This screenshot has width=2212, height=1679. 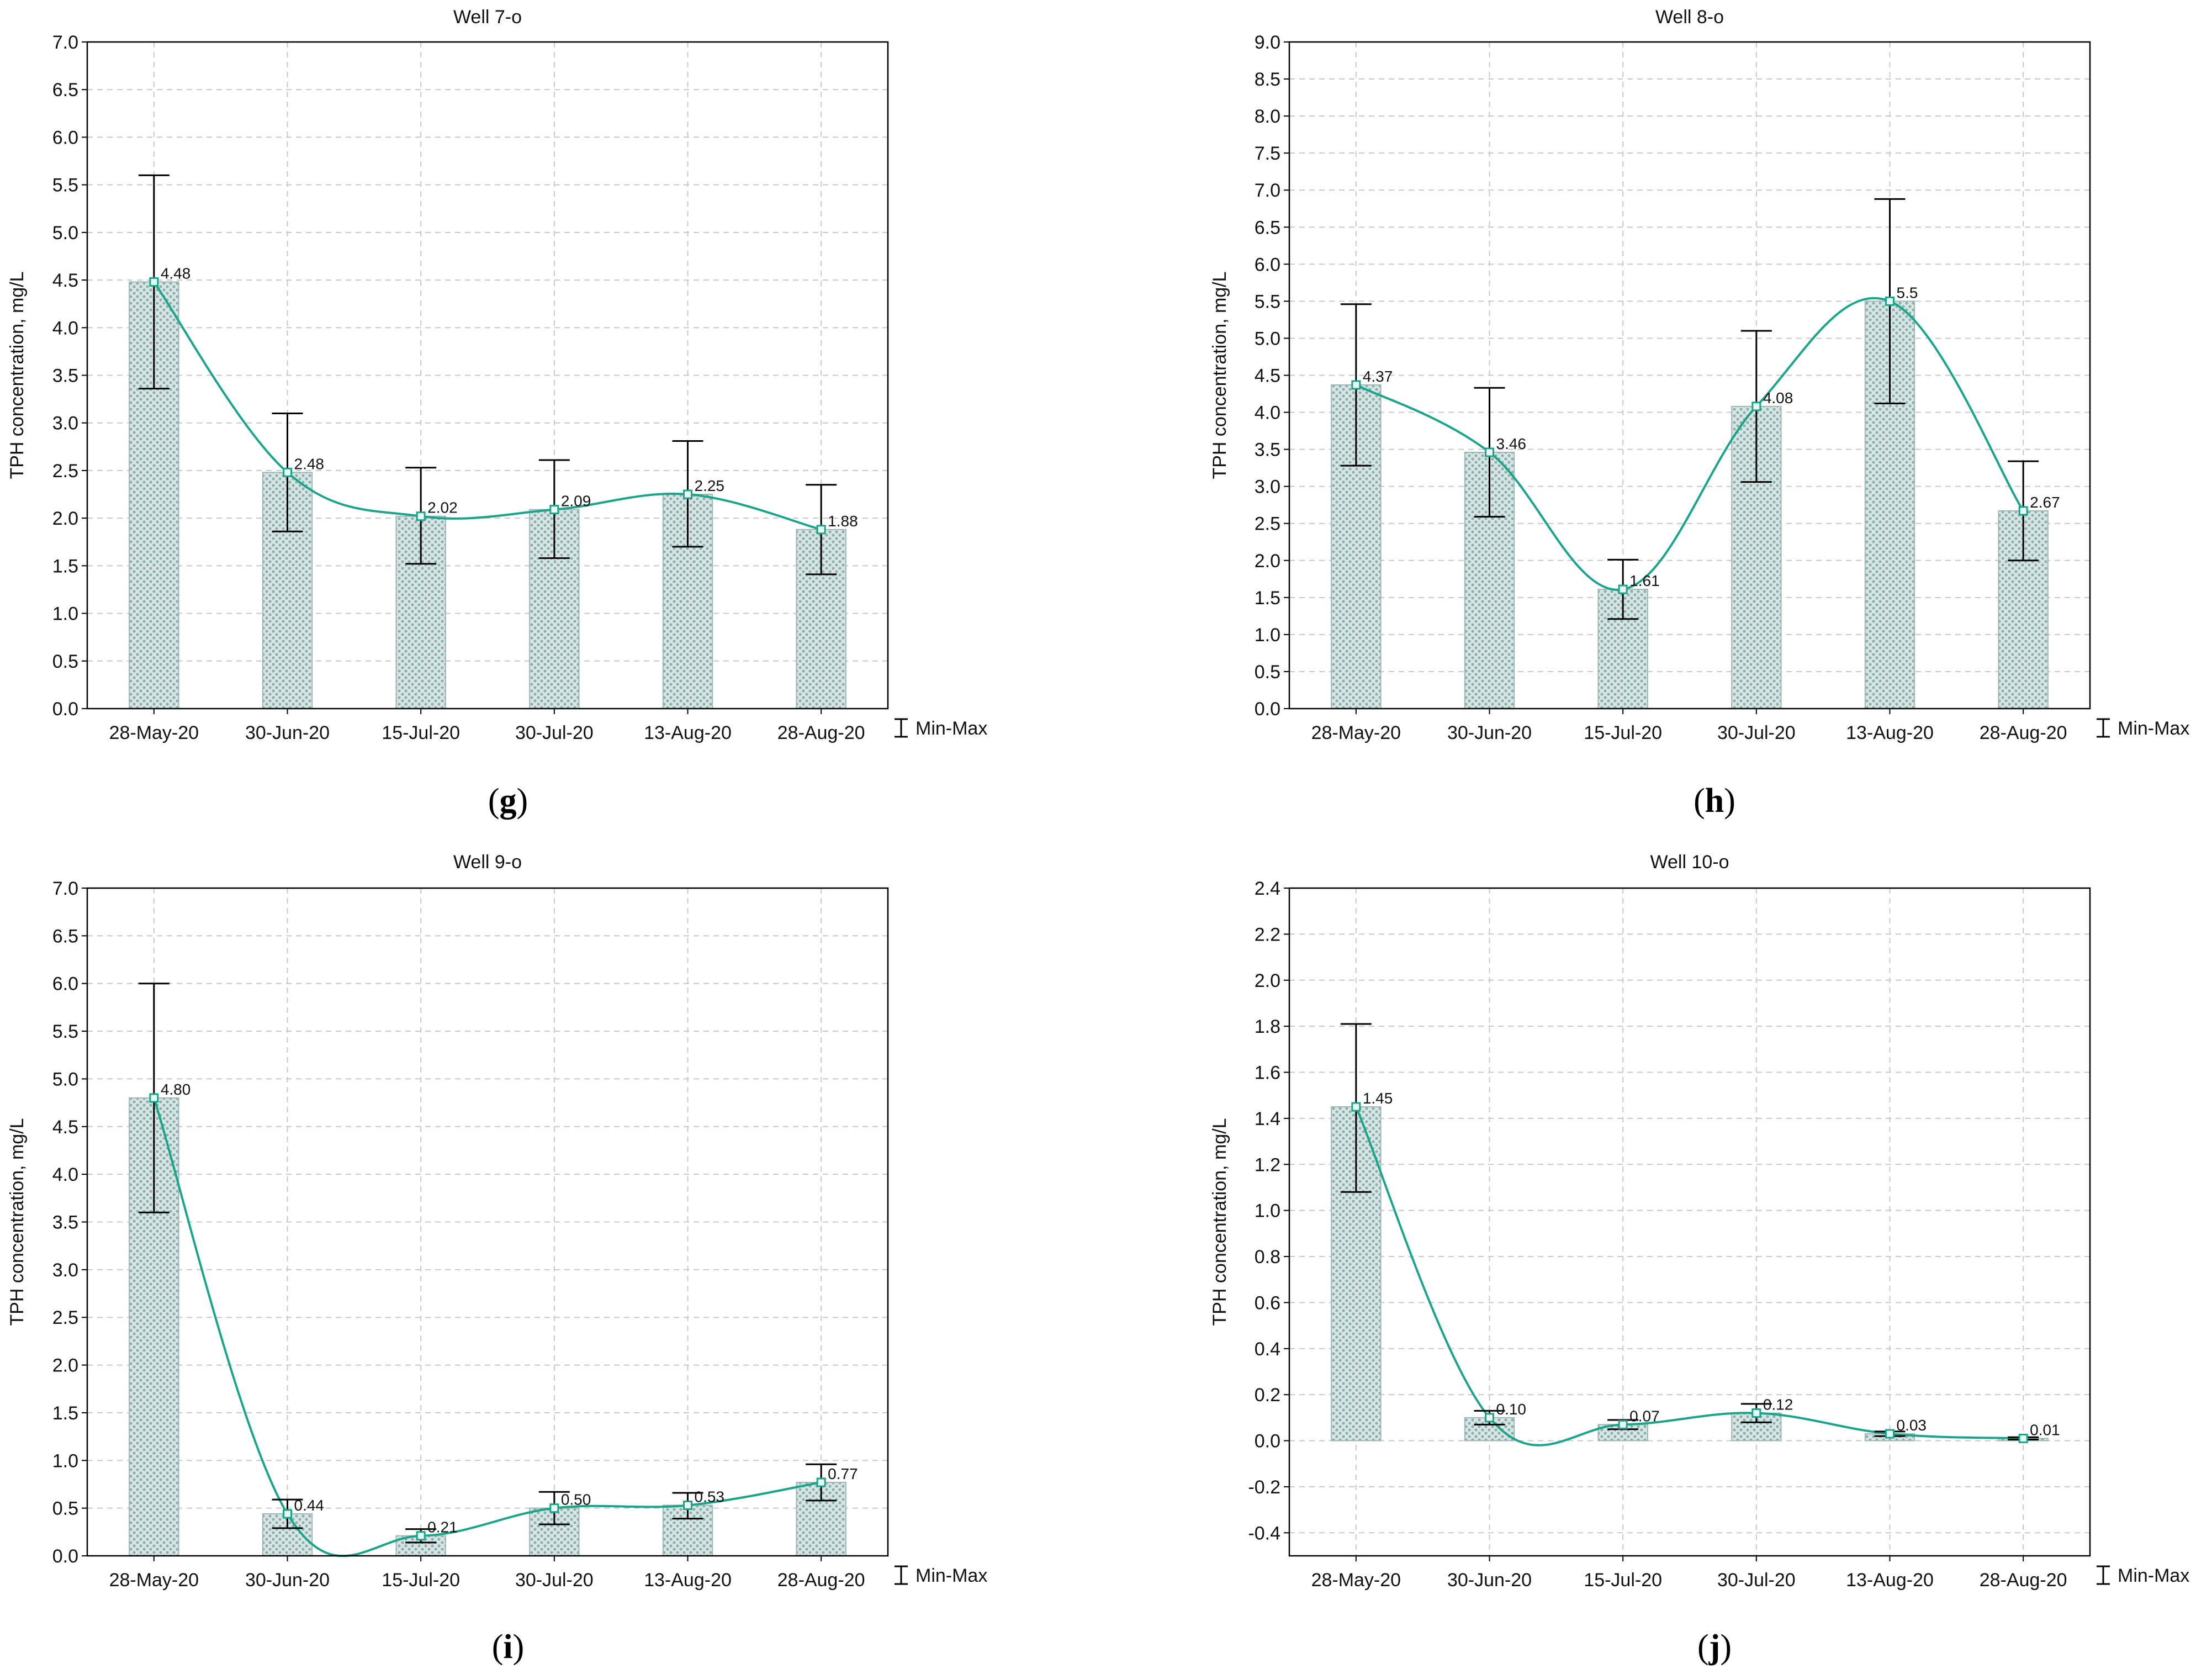 I want to click on data-label: 4.08, so click(x=1778, y=397).